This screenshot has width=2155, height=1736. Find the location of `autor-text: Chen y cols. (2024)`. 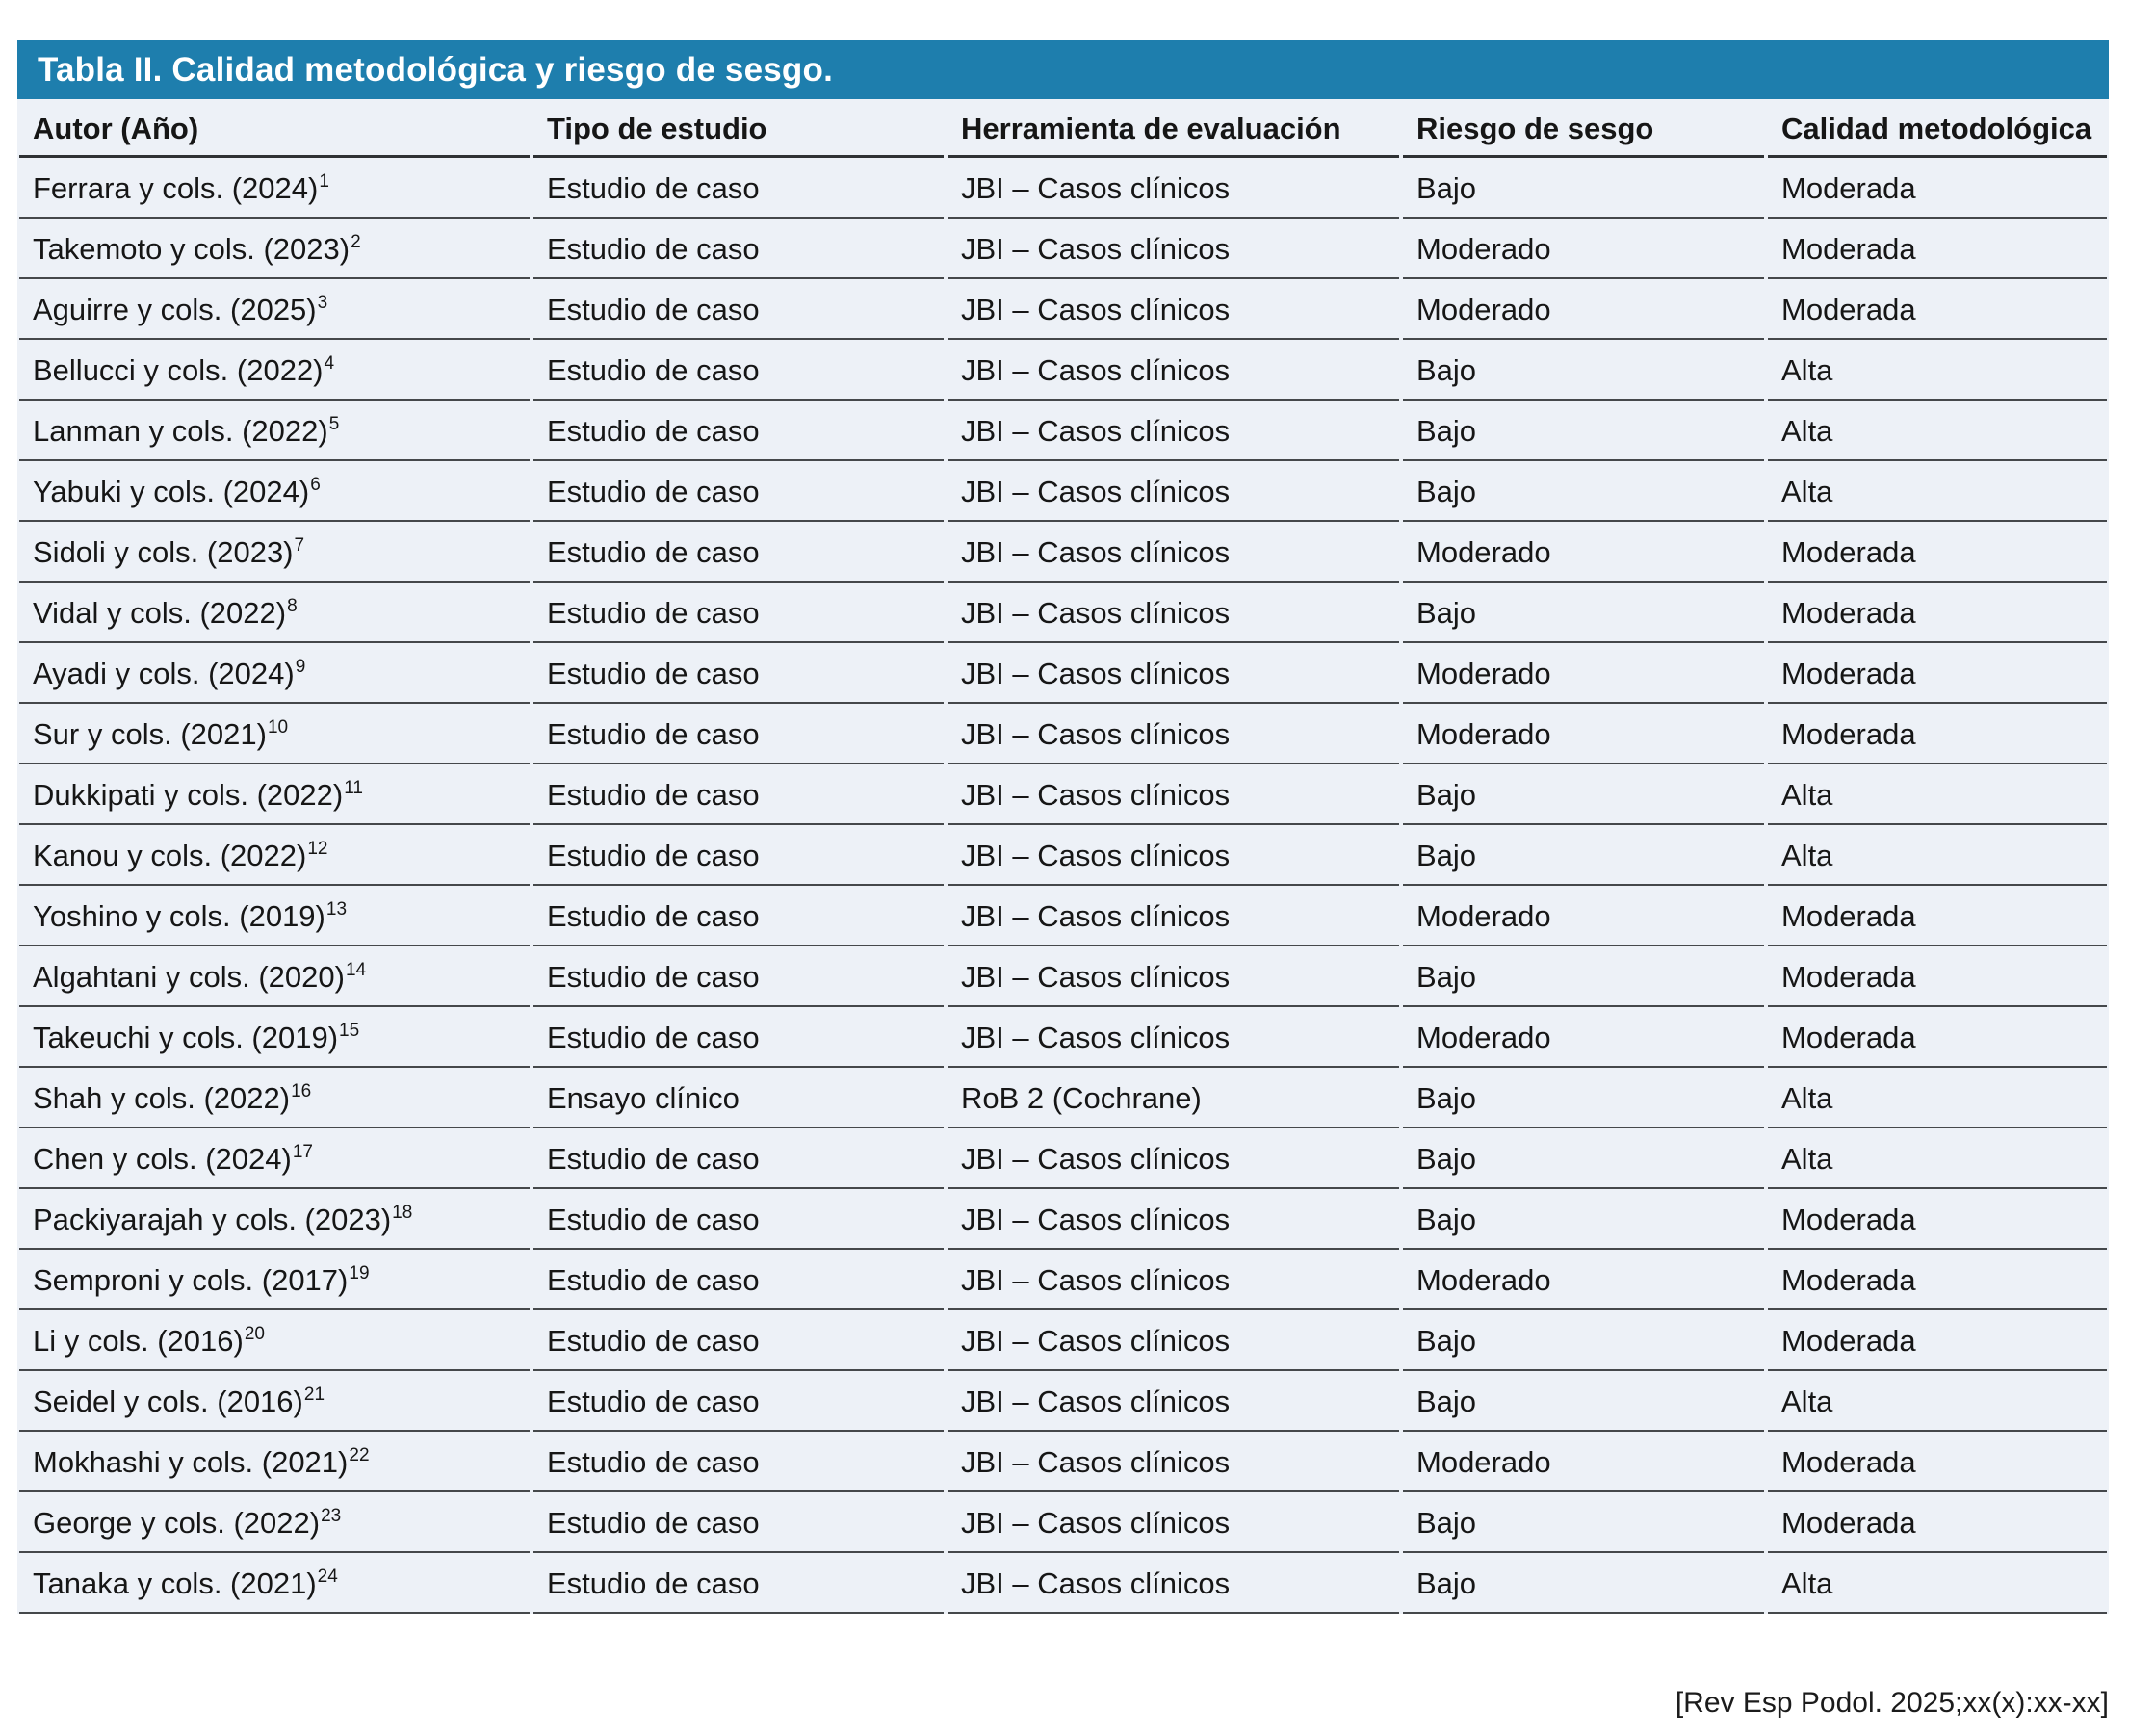

autor-text: Chen y cols. (2024) is located at coordinates (162, 1158).